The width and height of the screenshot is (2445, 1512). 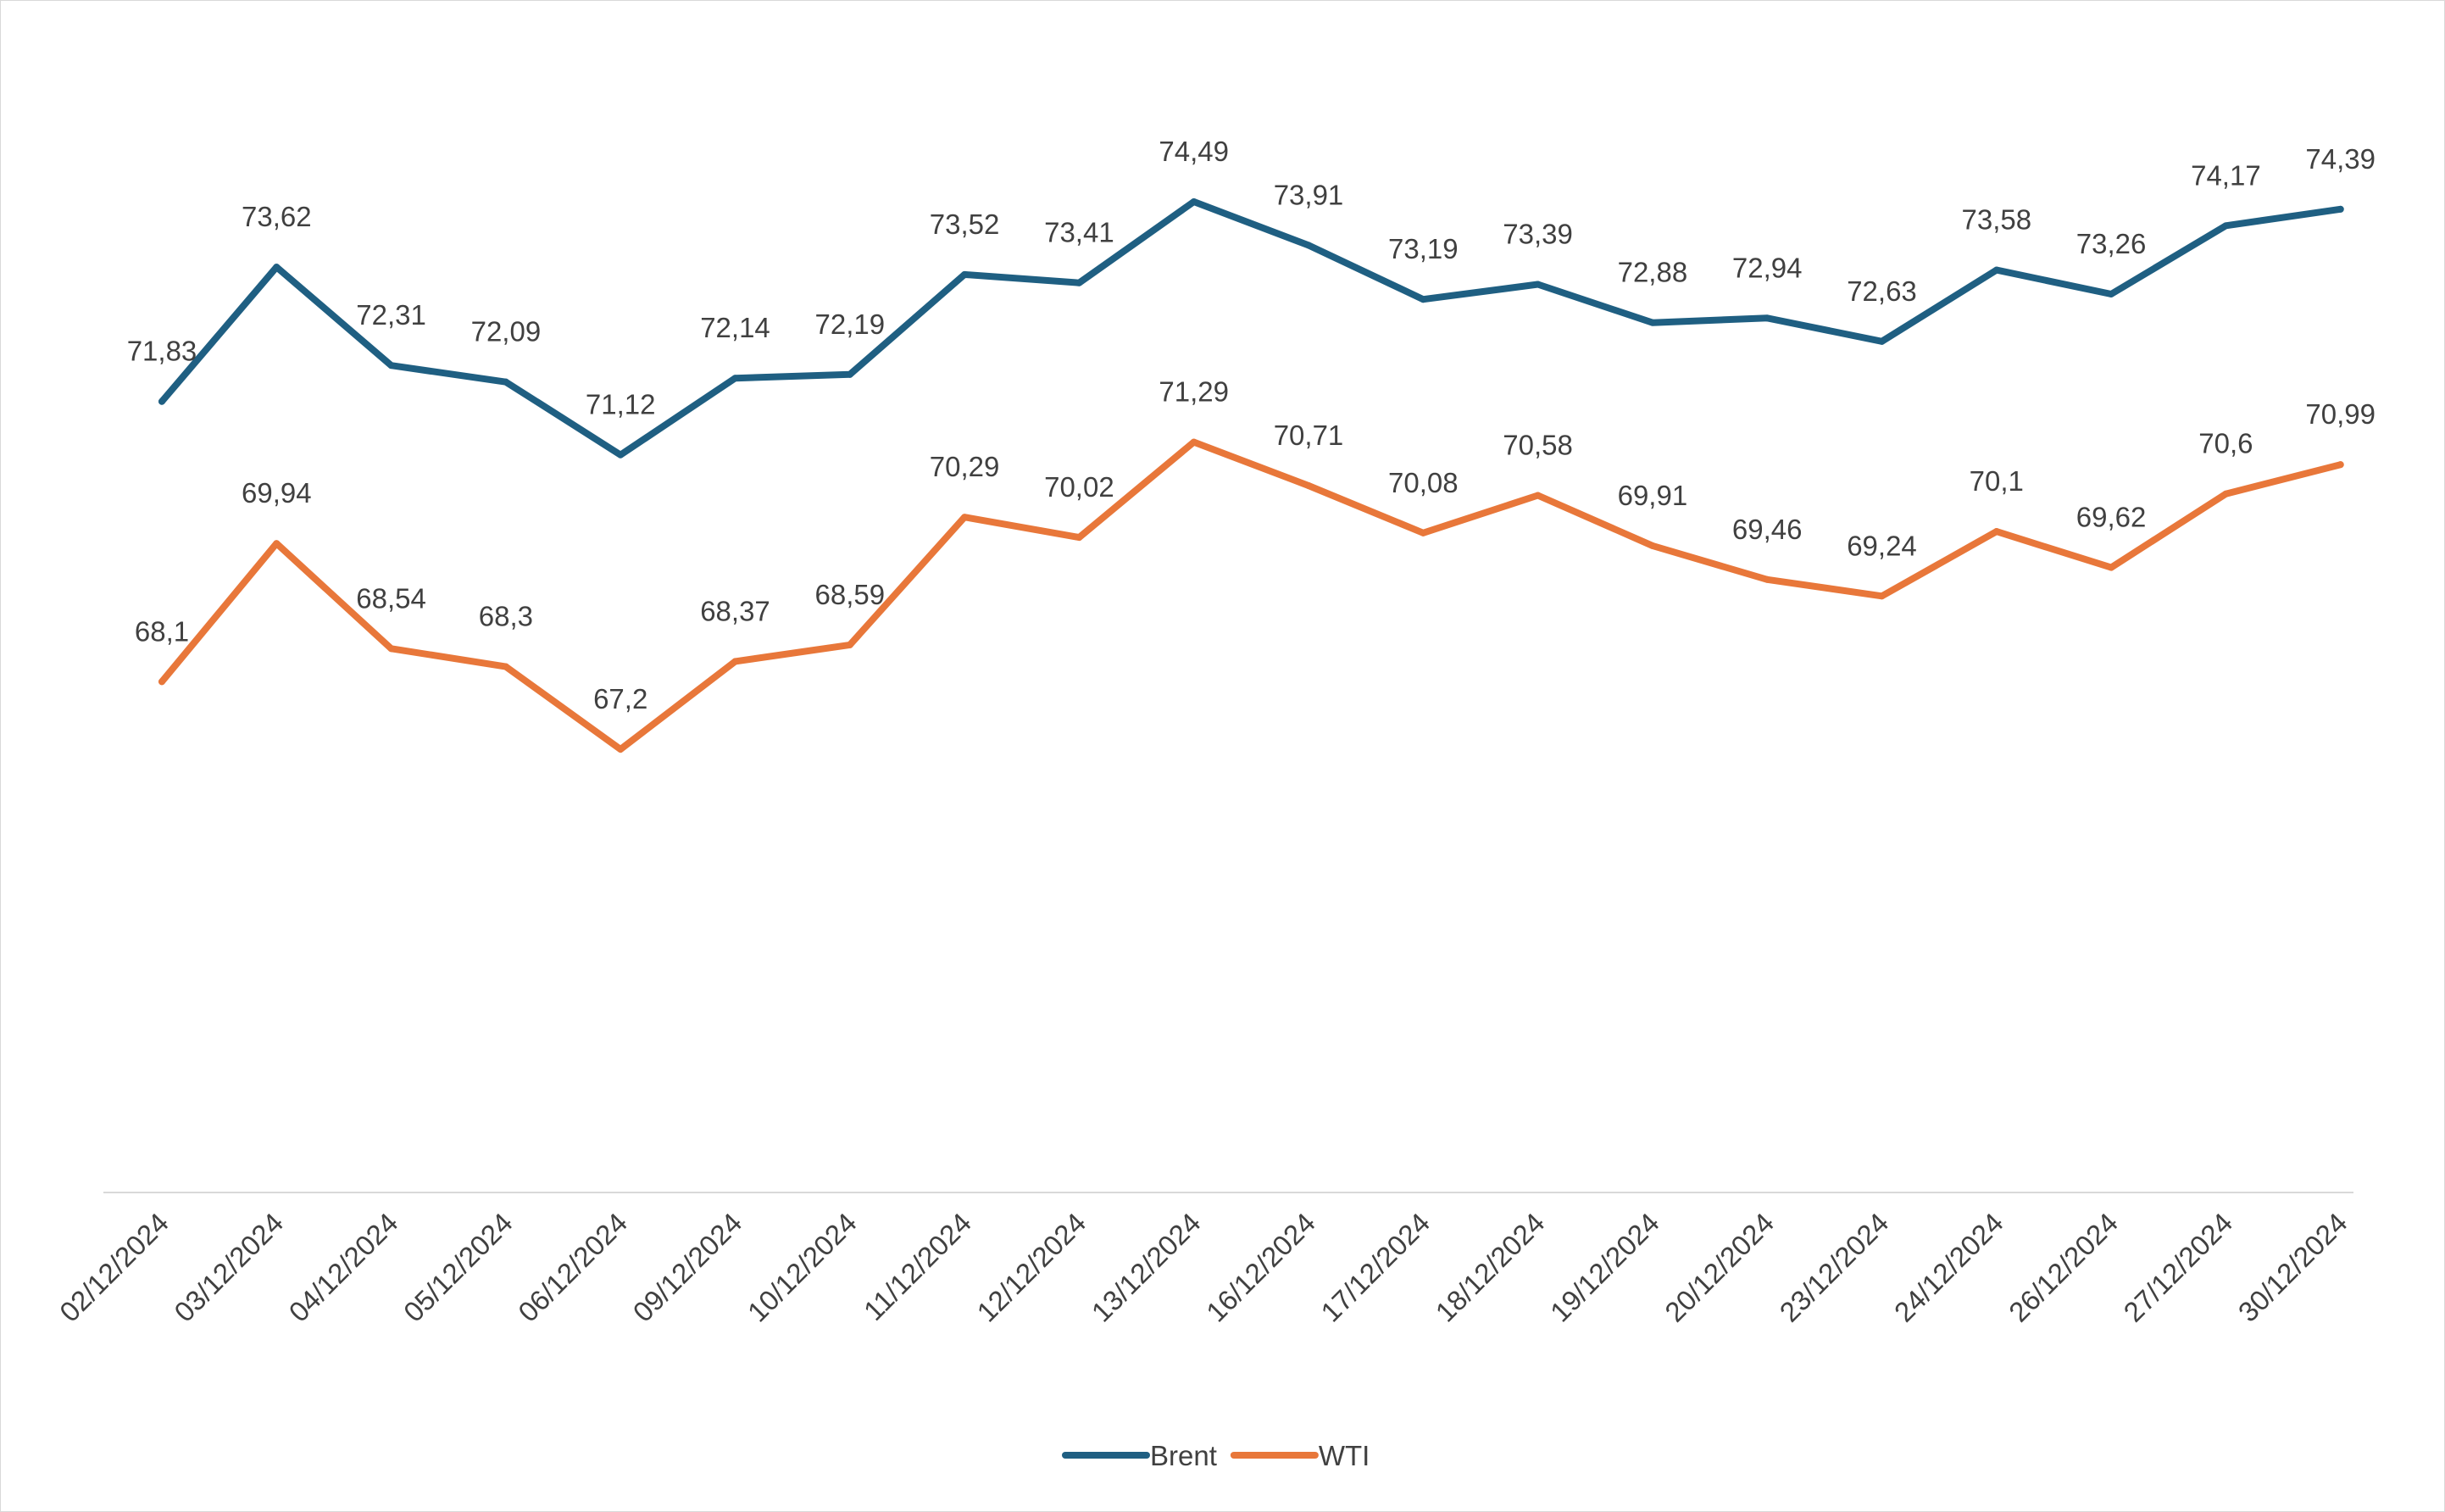 I want to click on data-label-brent: 72,31, so click(x=391, y=315).